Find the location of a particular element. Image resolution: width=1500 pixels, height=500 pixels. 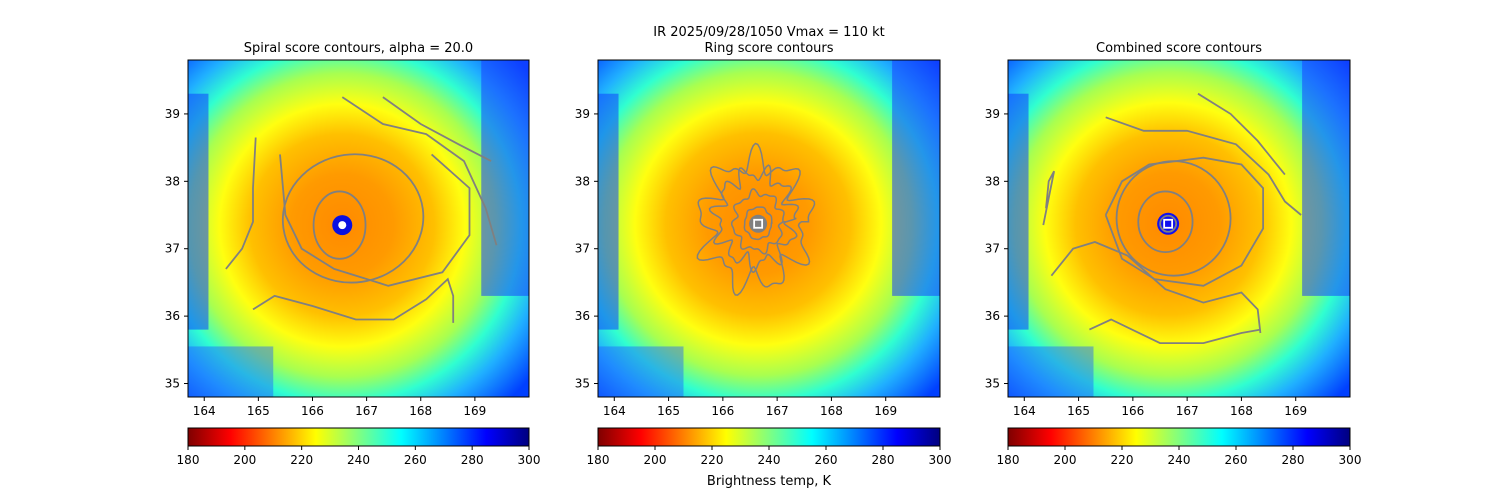

colorbar-3: 180 200 220 240 260 280 300 is located at coordinates (1179, 447).